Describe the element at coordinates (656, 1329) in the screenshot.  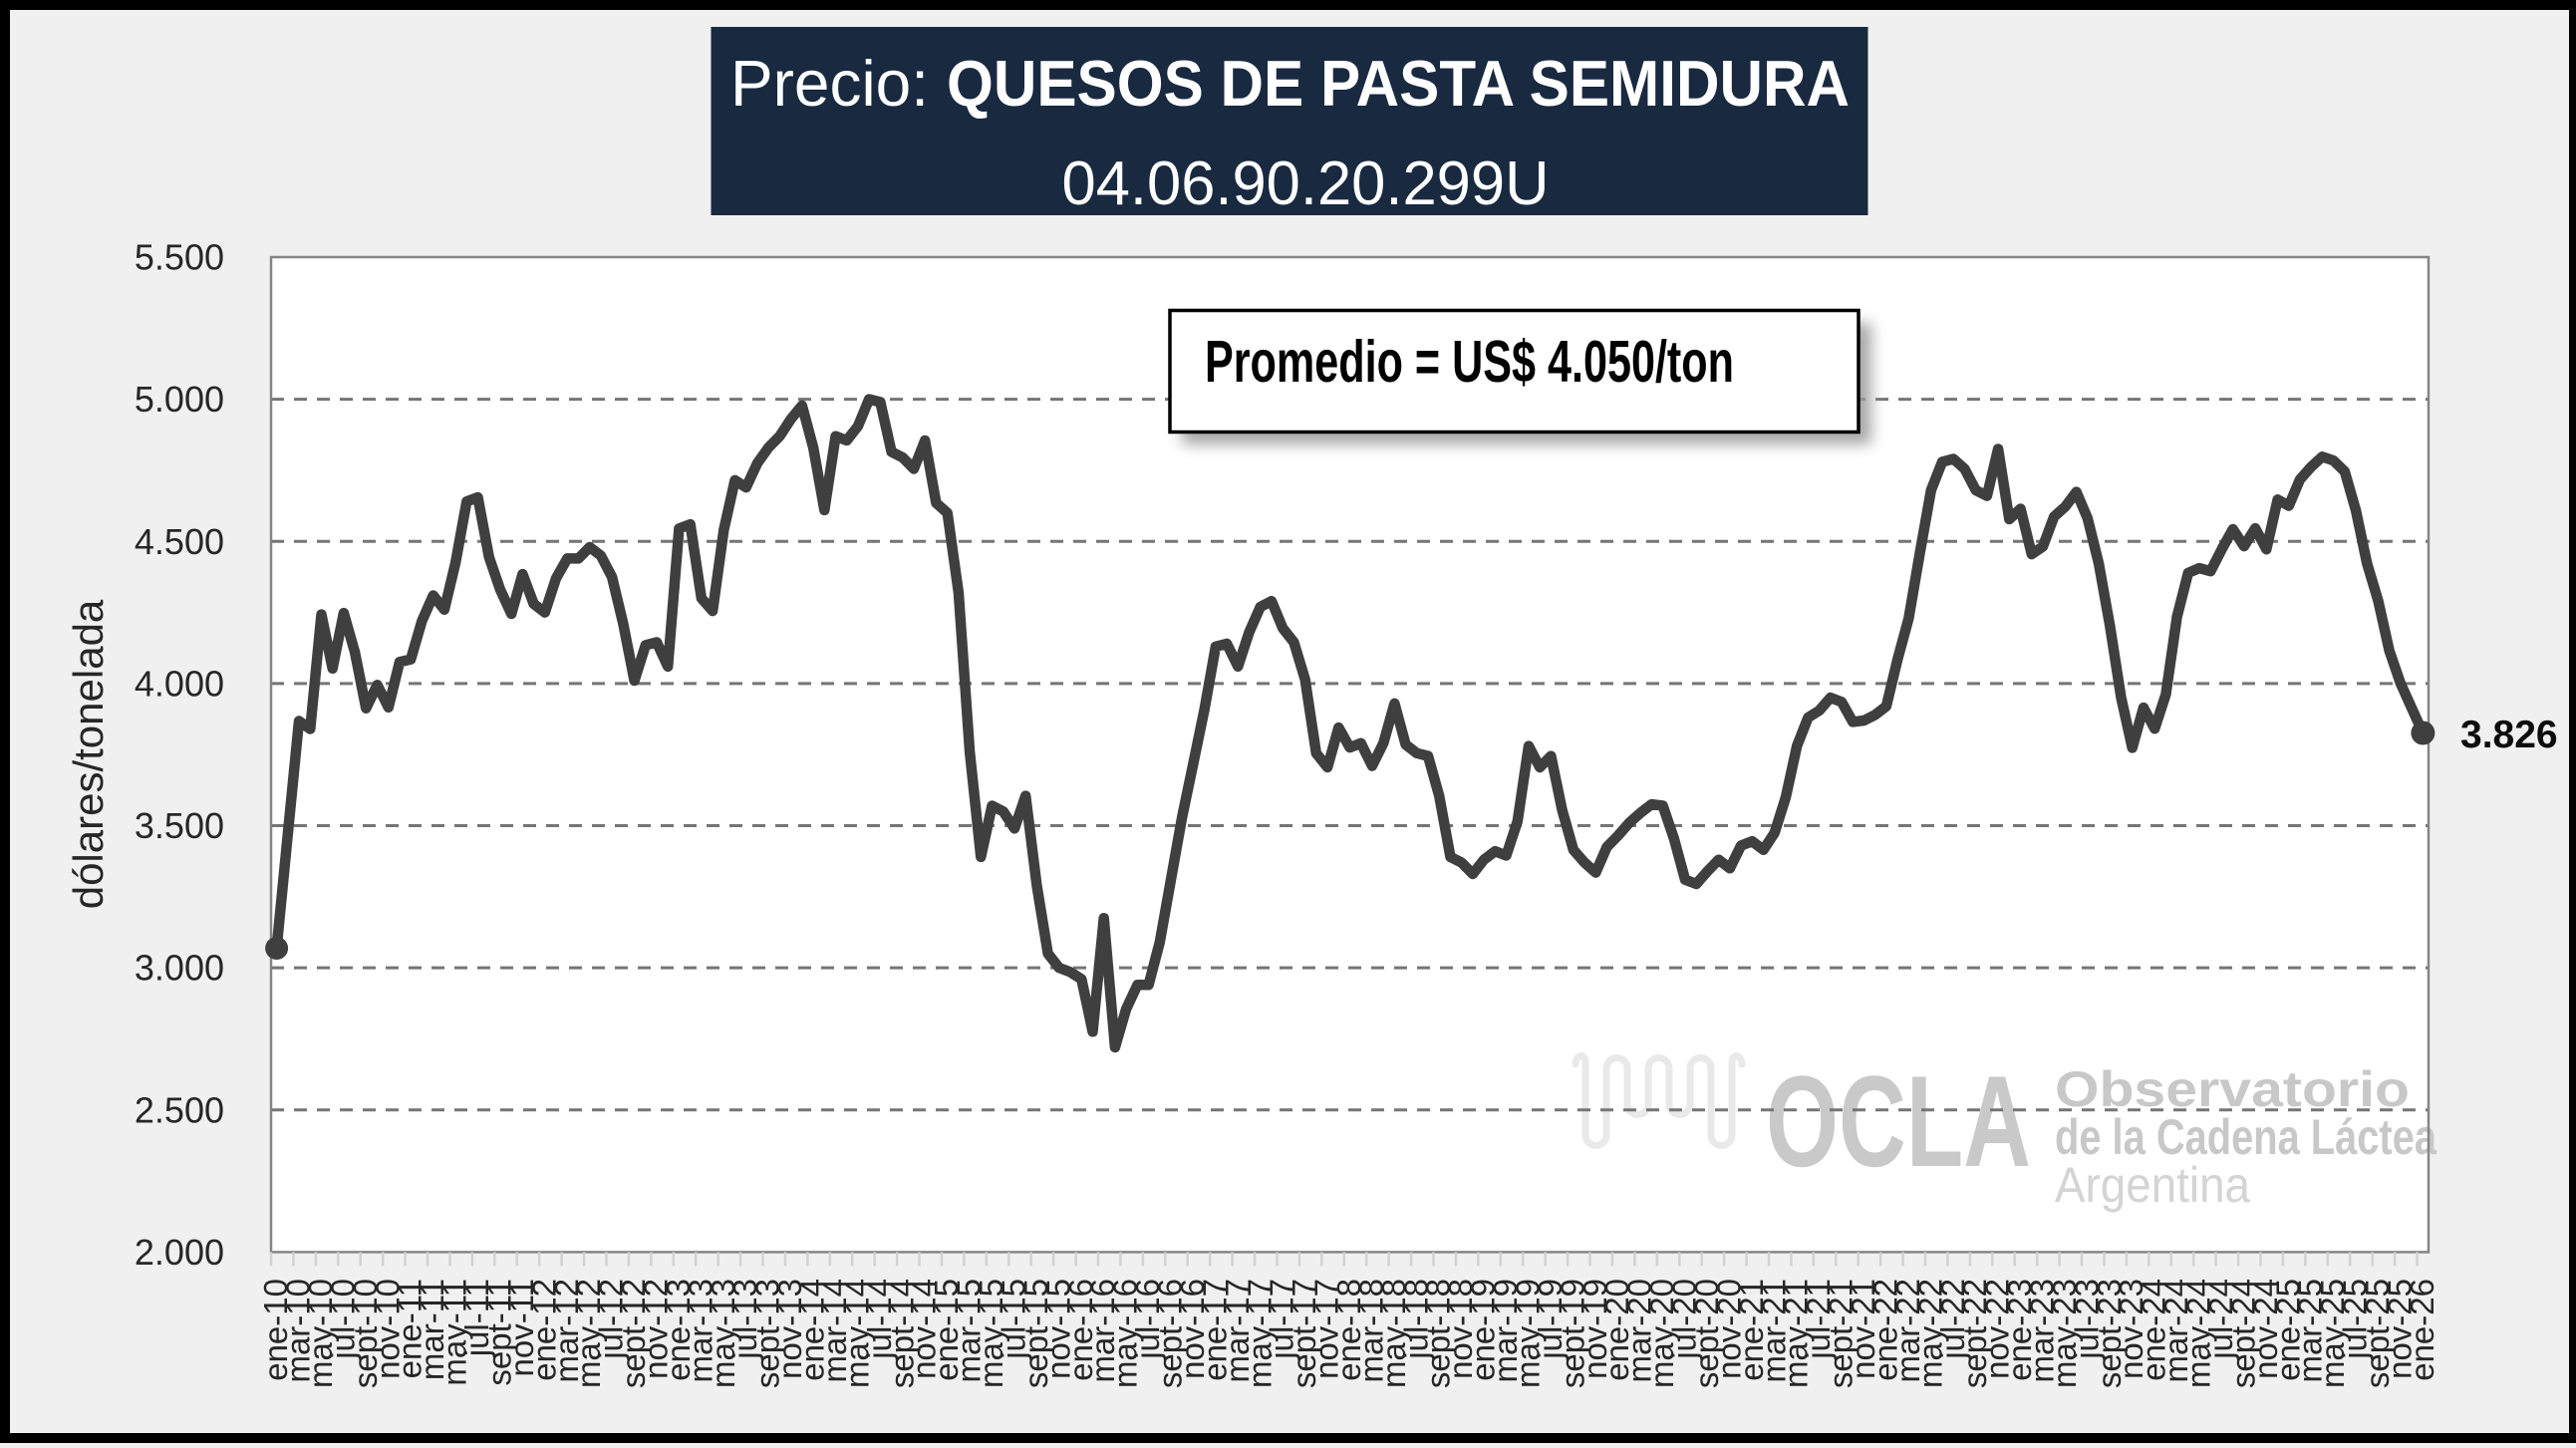
I see `svg-text: nov-12` at that location.